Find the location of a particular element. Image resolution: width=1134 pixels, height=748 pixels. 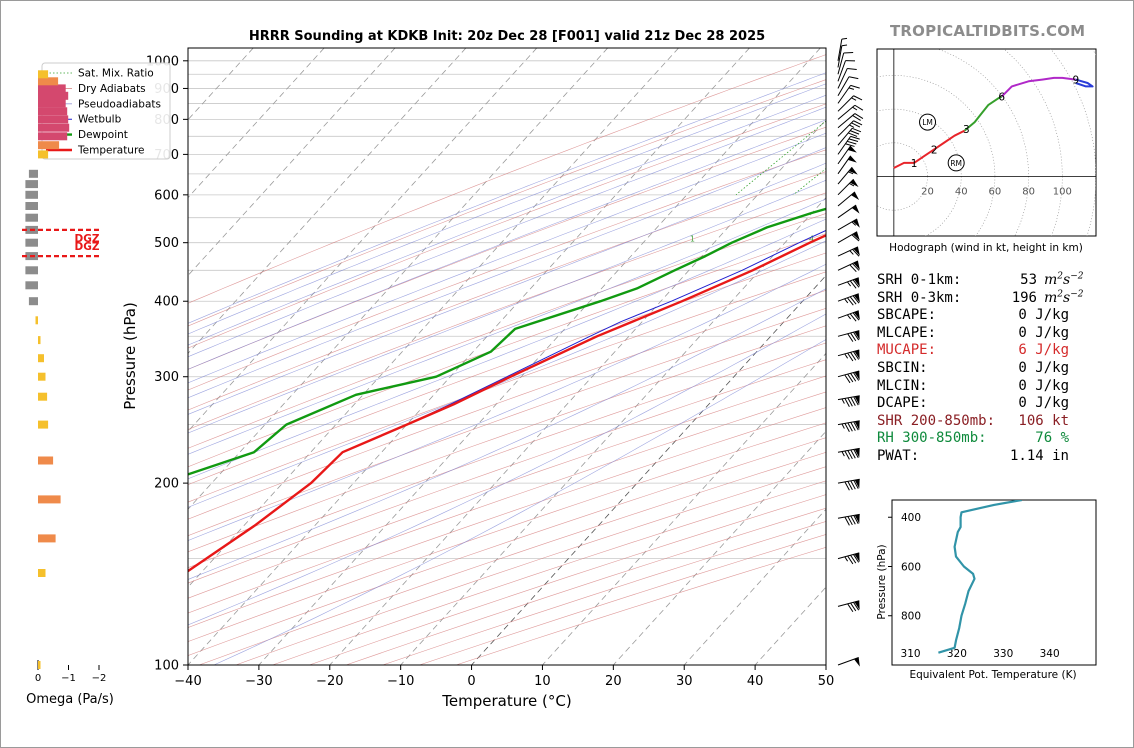

hodograph-ring-label: 100 is located at coordinates (1062, 192).